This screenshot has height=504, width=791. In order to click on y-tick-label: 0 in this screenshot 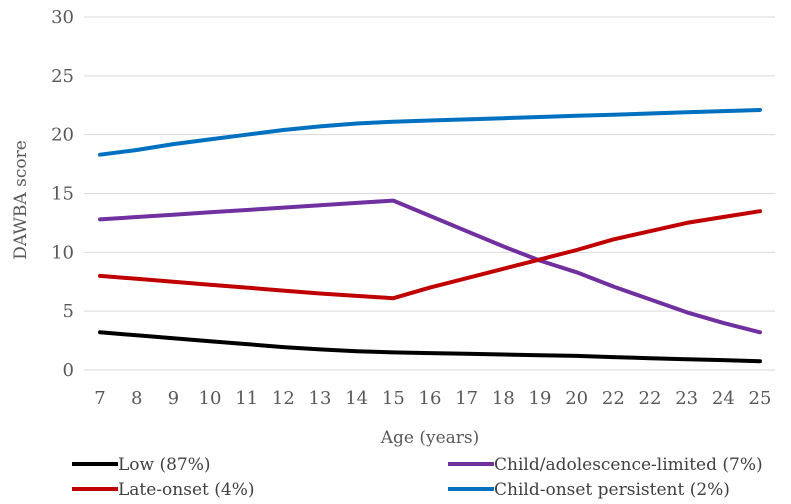, I will do `click(68, 370)`.